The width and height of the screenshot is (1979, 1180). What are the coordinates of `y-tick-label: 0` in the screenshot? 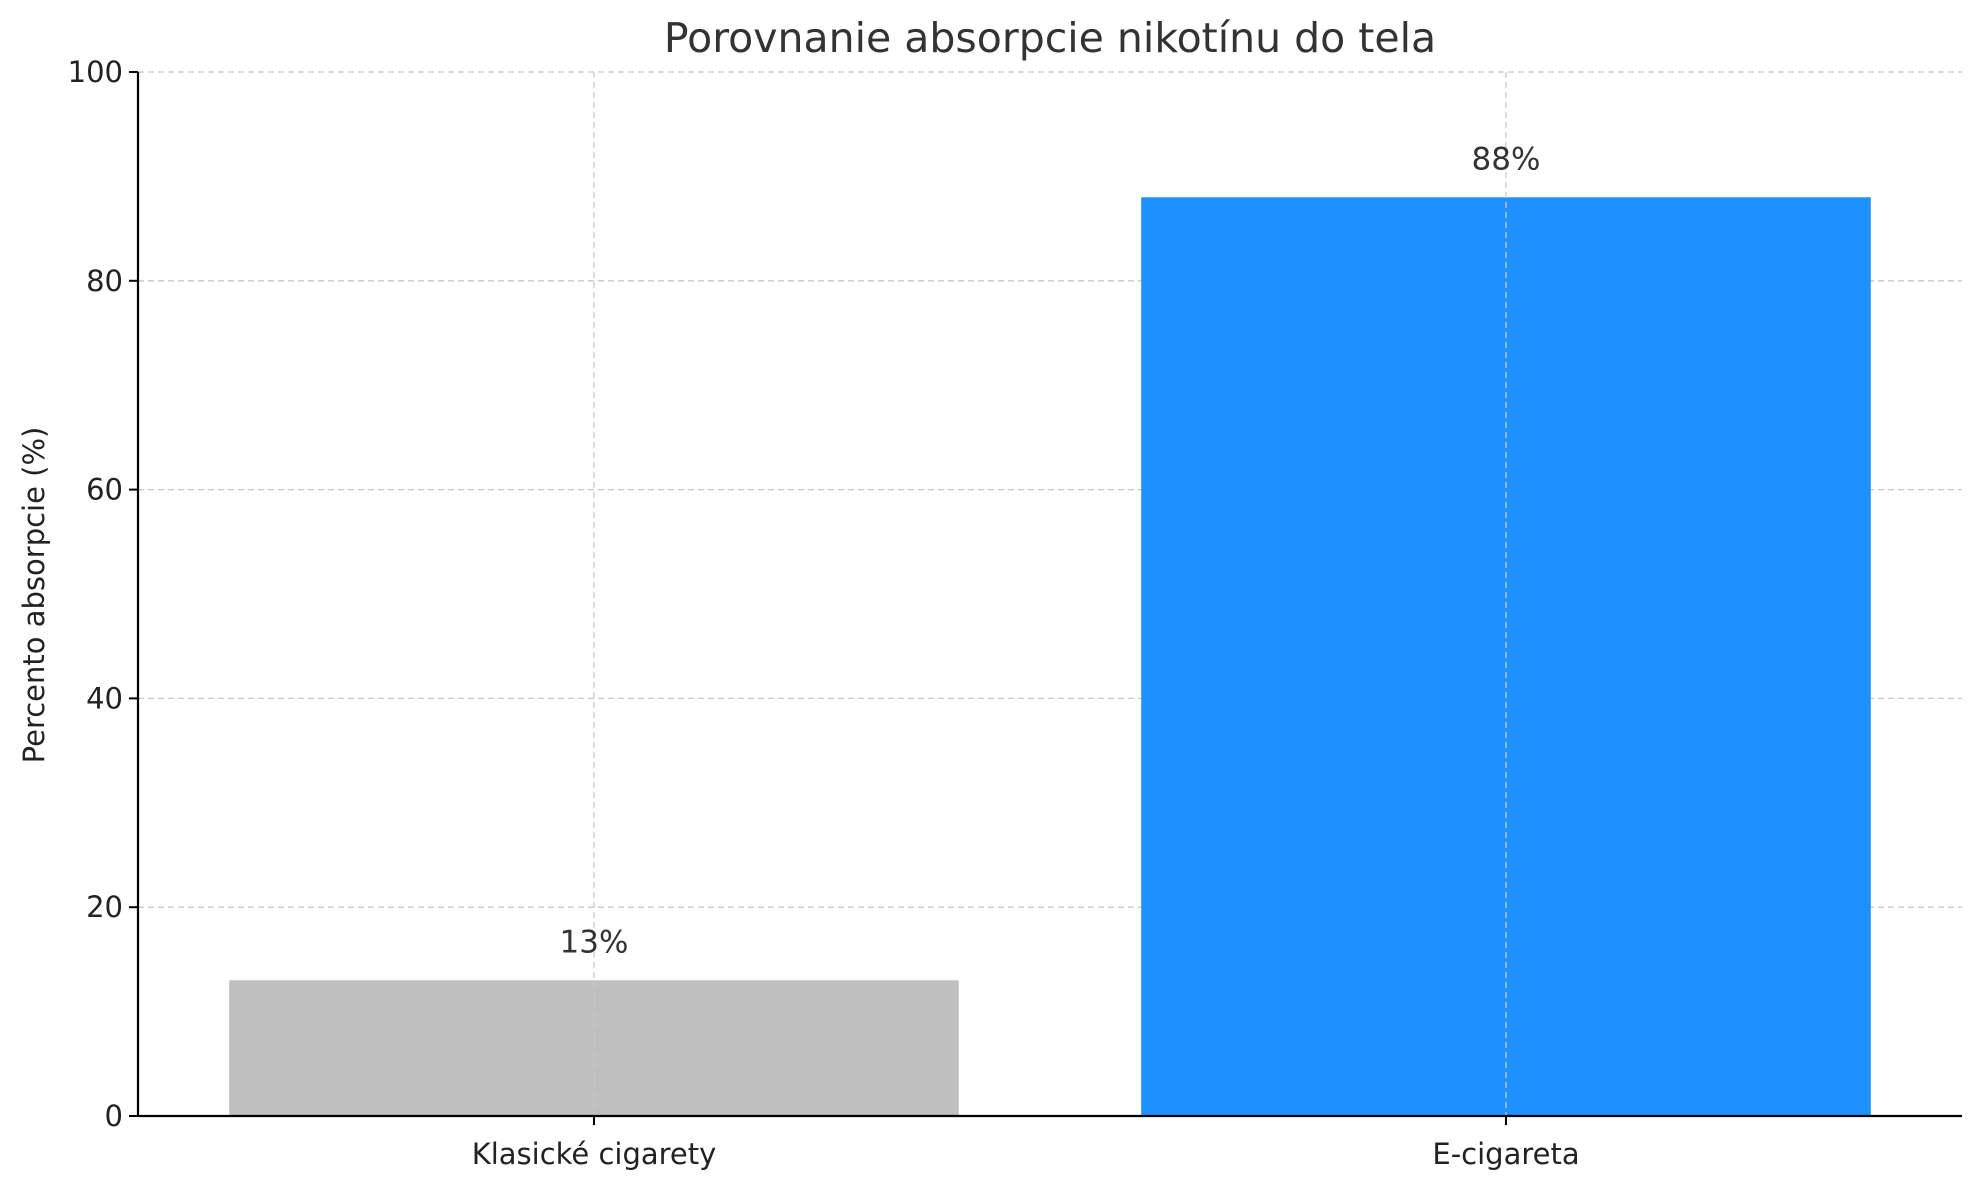 It's located at (114, 1116).